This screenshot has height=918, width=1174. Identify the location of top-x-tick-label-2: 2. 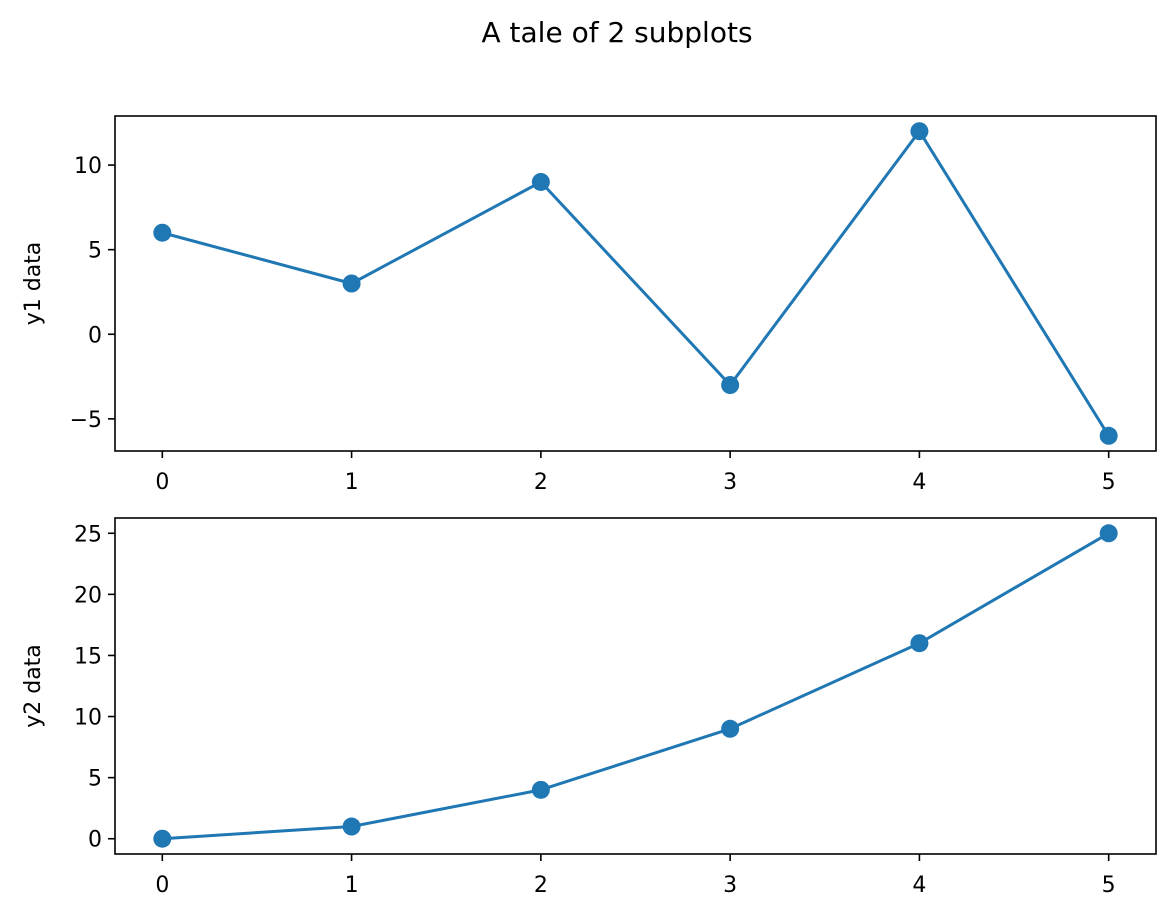
(541, 482).